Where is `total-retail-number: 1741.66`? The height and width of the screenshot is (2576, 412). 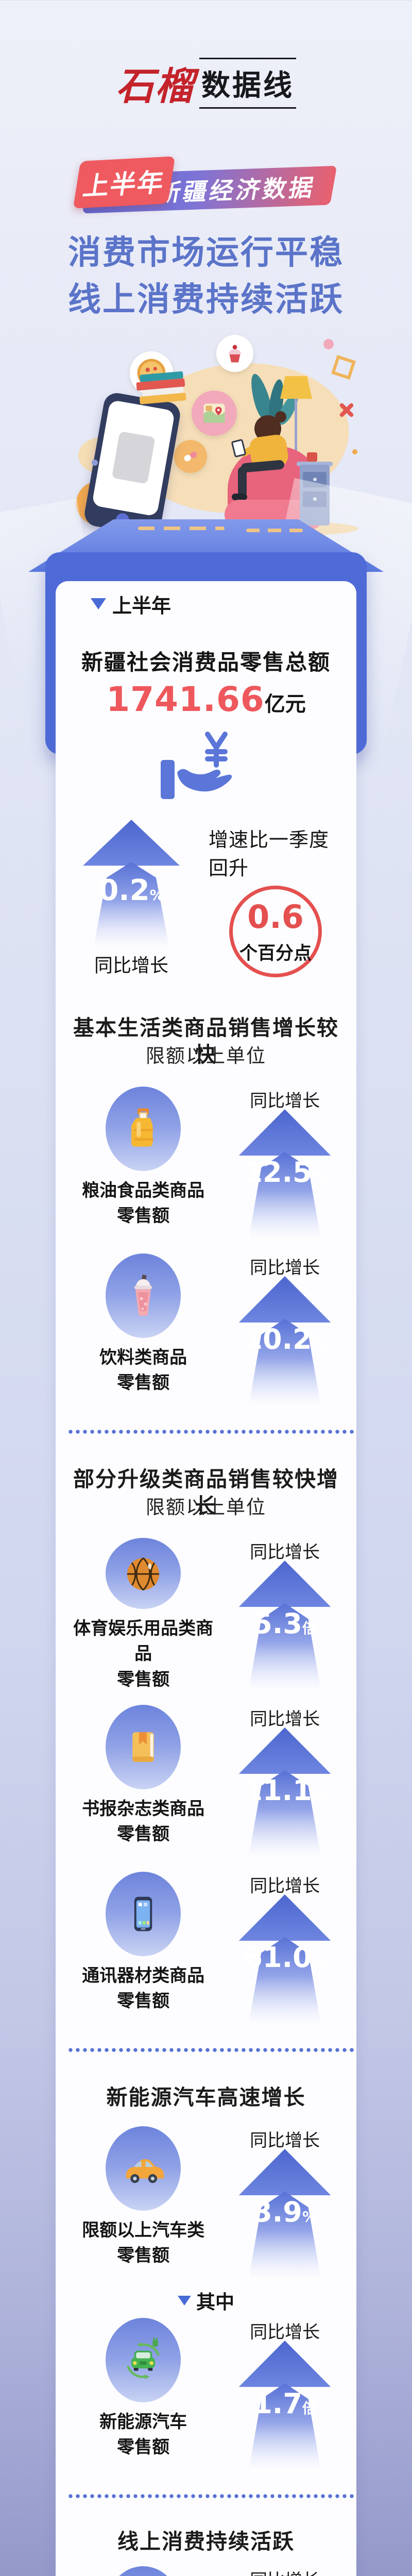 total-retail-number: 1741.66 is located at coordinates (185, 699).